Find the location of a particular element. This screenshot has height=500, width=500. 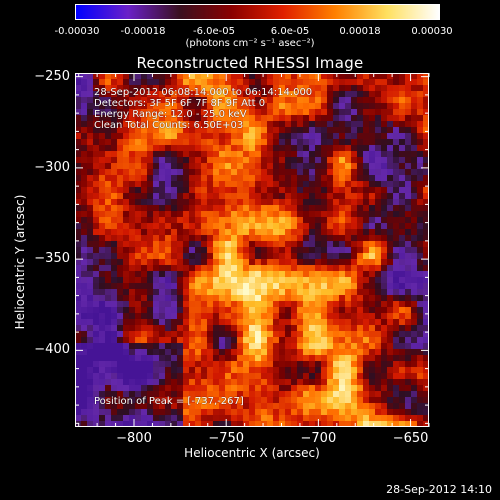

y-tick-label: −350 is located at coordinates (52, 259).